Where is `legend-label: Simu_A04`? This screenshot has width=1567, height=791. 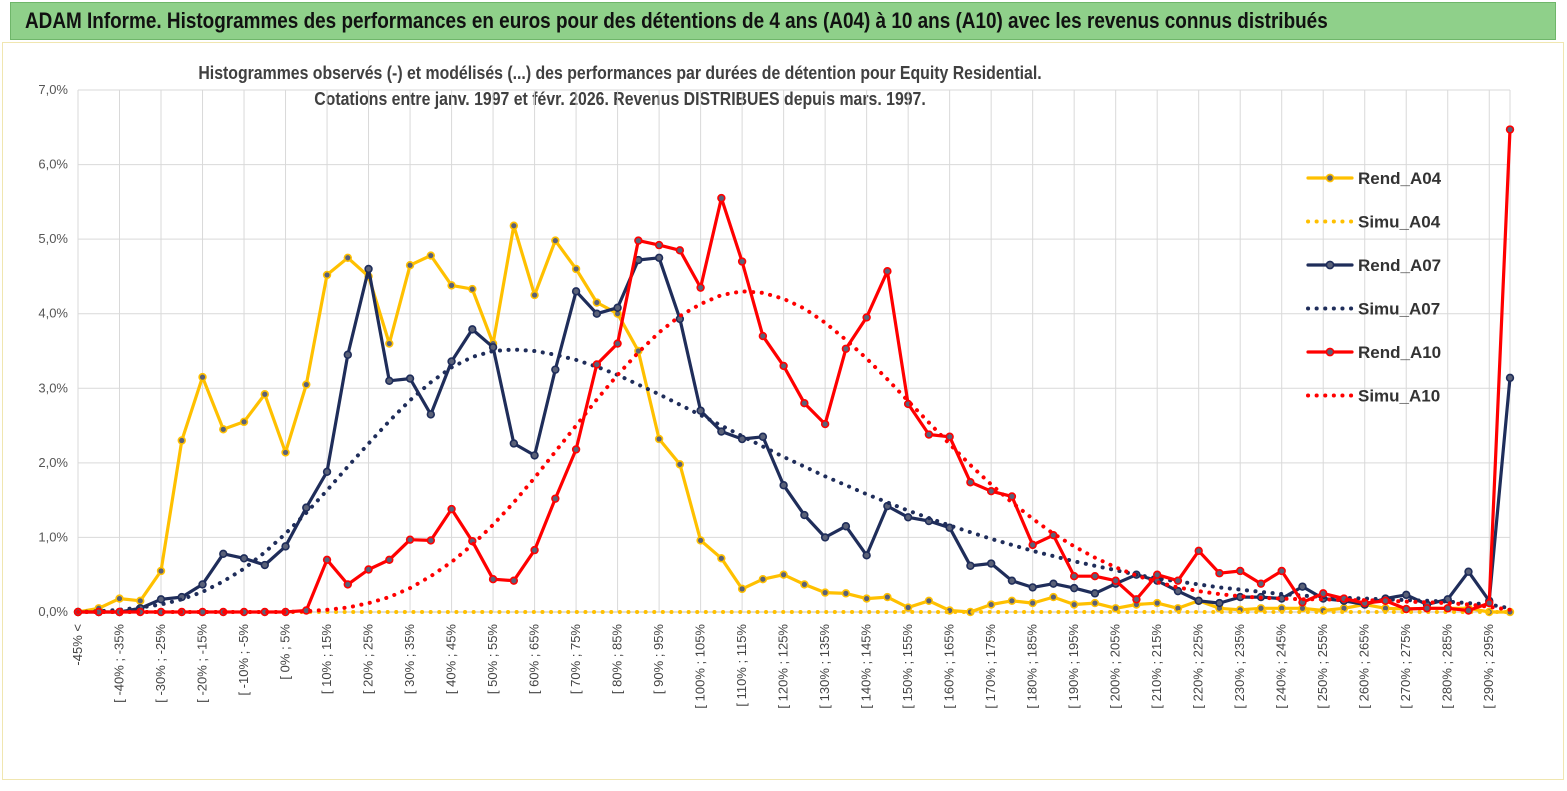
legend-label: Simu_A04 is located at coordinates (1399, 222).